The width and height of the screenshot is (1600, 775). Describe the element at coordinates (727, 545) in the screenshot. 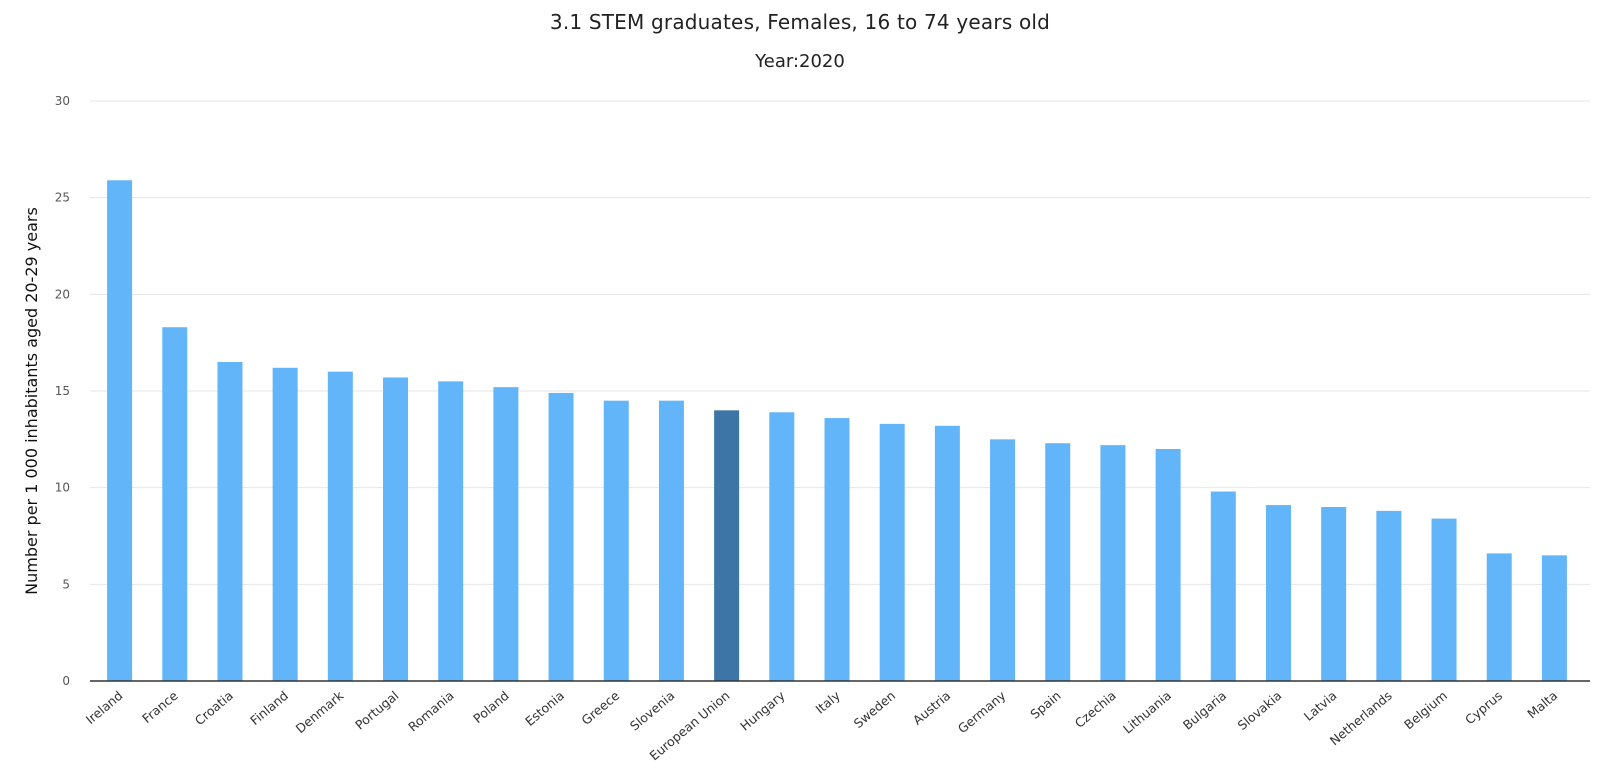

I see `bar-european-union` at that location.